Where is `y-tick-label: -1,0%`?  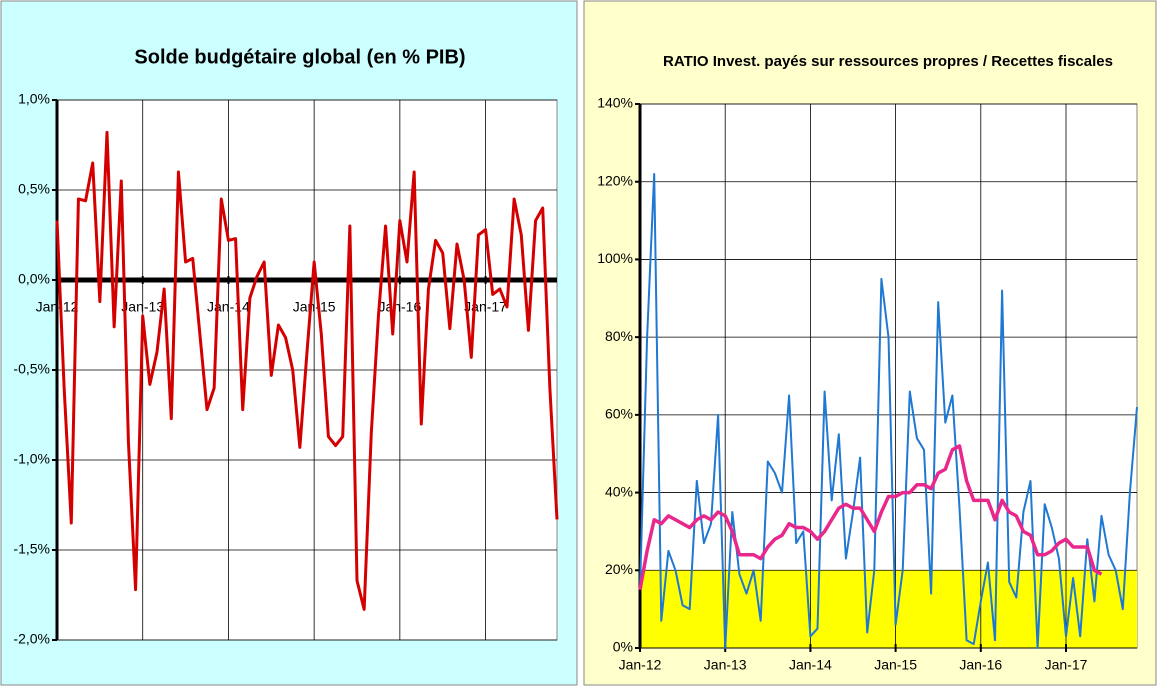
y-tick-label: -1,0% is located at coordinates (31, 459).